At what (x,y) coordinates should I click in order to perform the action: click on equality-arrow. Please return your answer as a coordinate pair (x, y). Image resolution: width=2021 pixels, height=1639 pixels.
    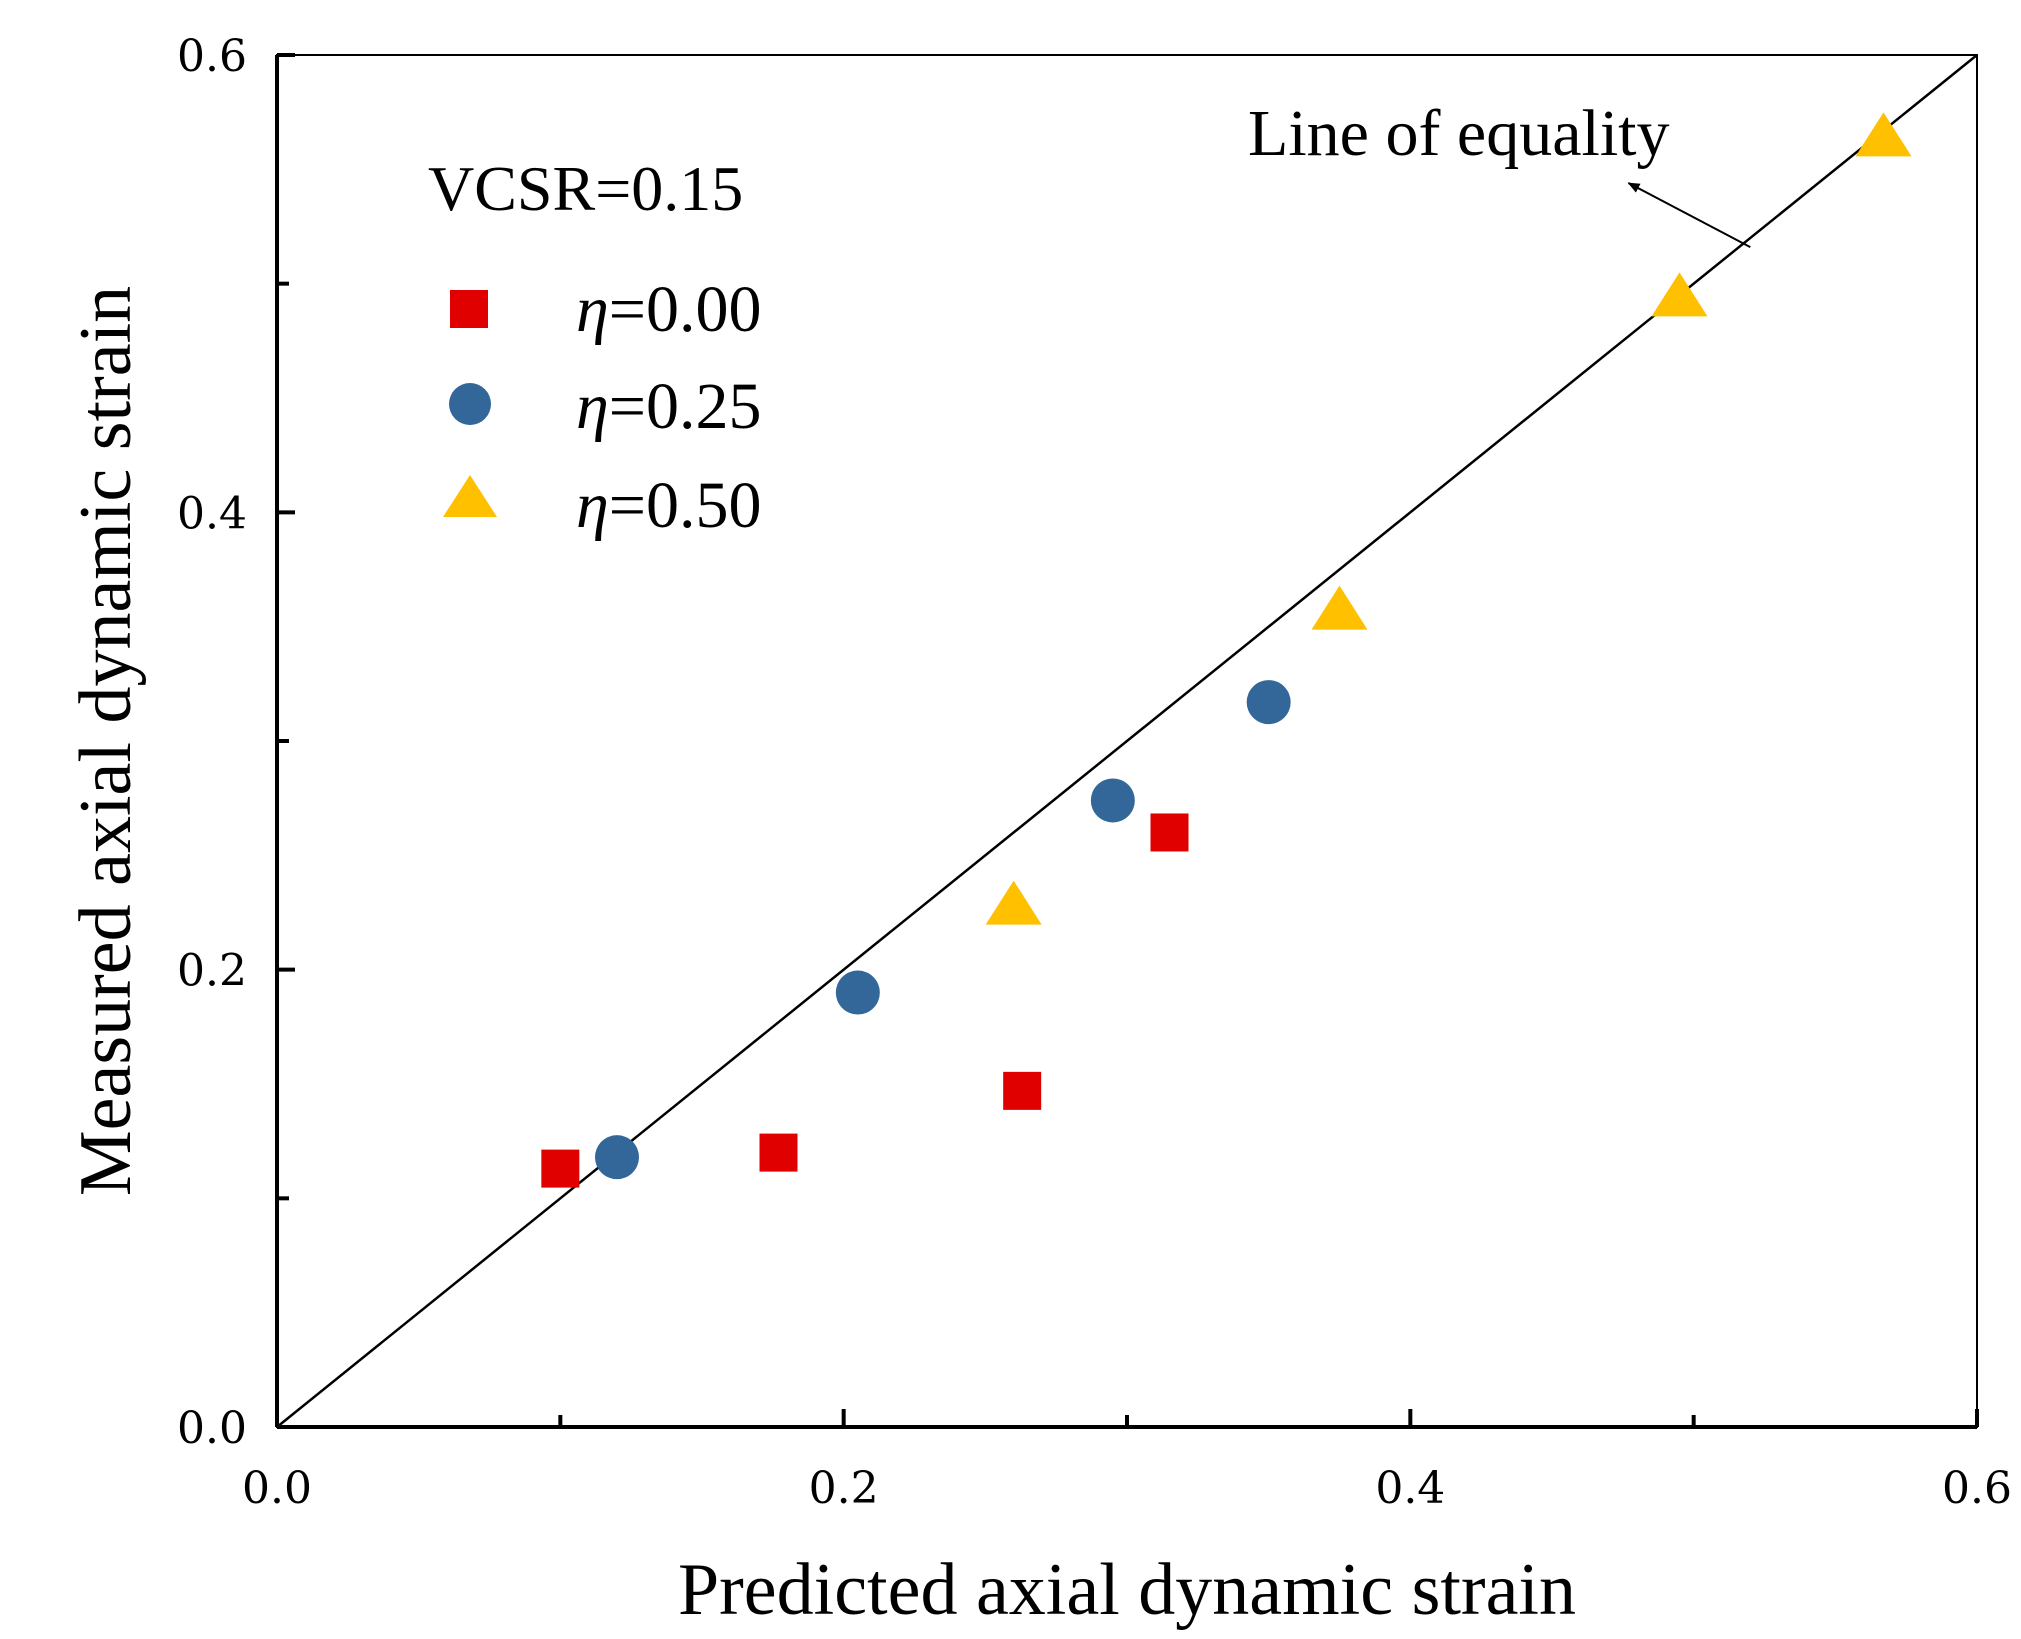
    Looking at the image, I should click on (1689, 215).